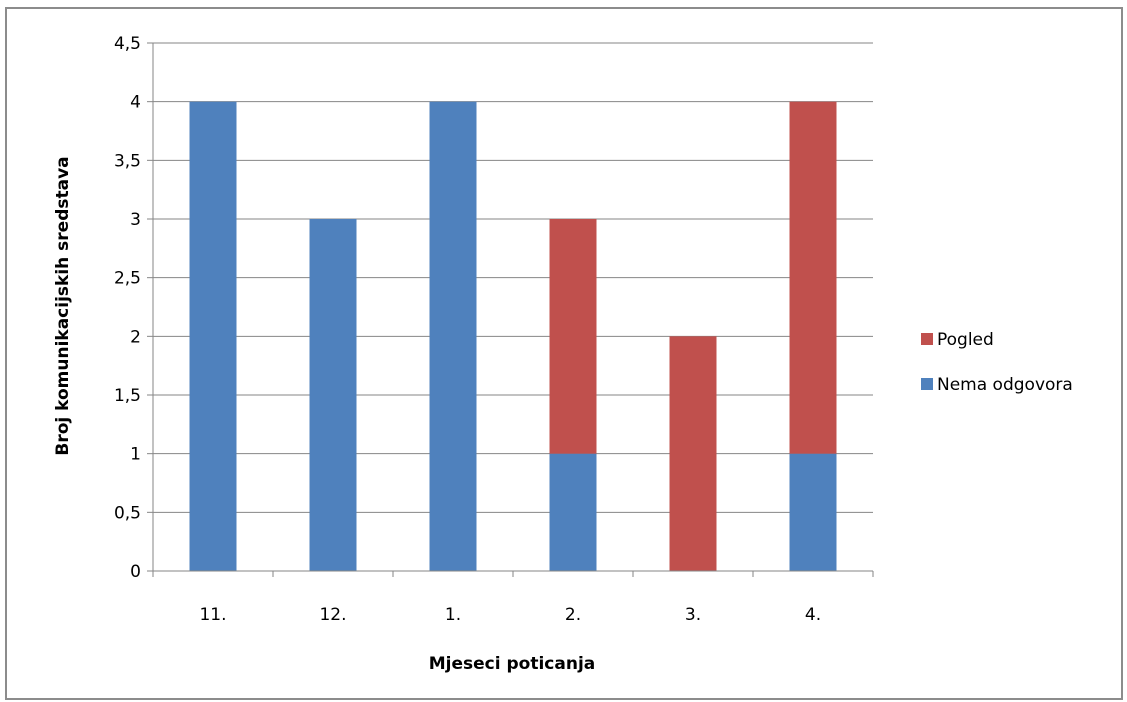 The height and width of the screenshot is (702, 1127). Describe the element at coordinates (133, 308) in the screenshot. I see `y-tick-labels: 0 0,5 1 1,5 2 2,5 3 3,5 4 4,5` at that location.